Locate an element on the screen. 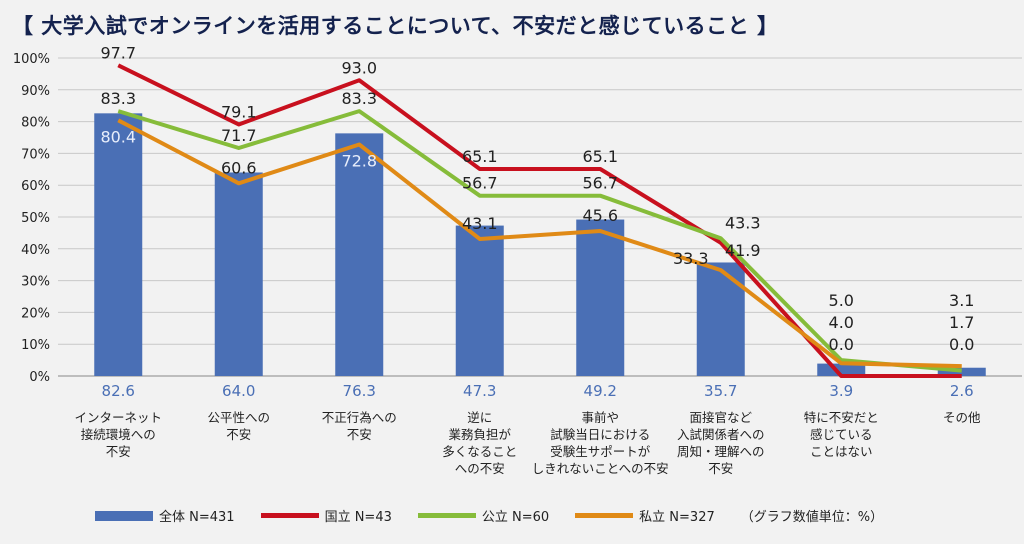 The image size is (1024, 544). line-value-label: 3.1 is located at coordinates (961, 300).